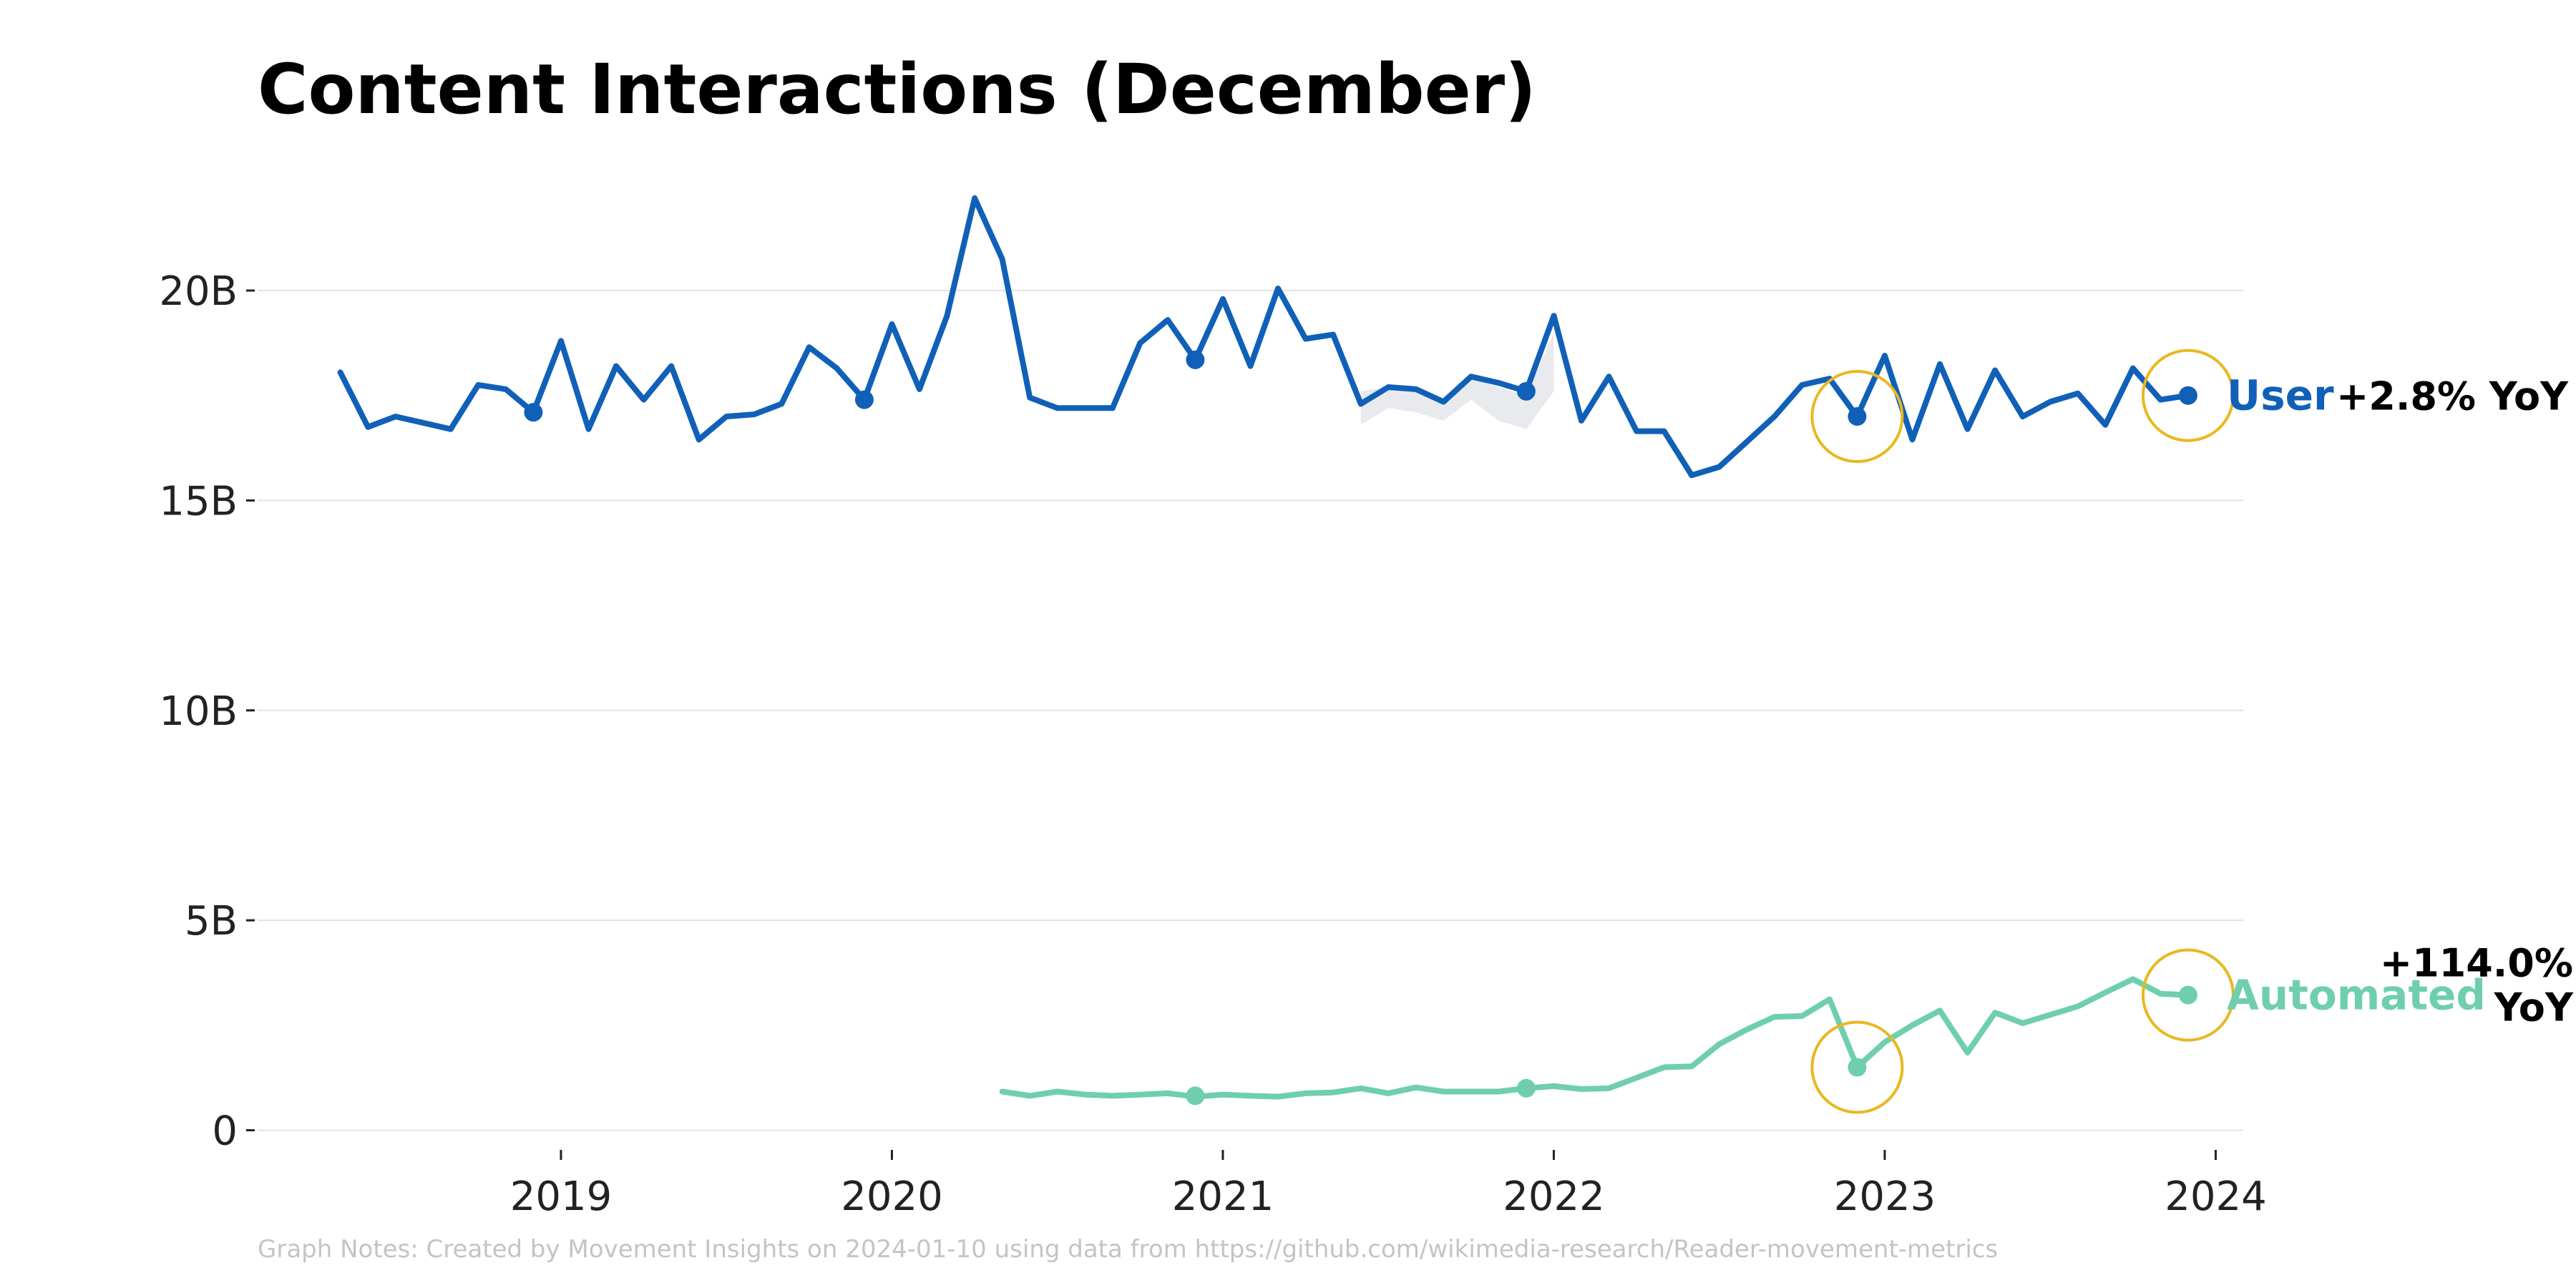 Image resolution: width=2576 pixels, height=1288 pixels. I want to click on x-tick-label-5: 2024, so click(2216, 1197).